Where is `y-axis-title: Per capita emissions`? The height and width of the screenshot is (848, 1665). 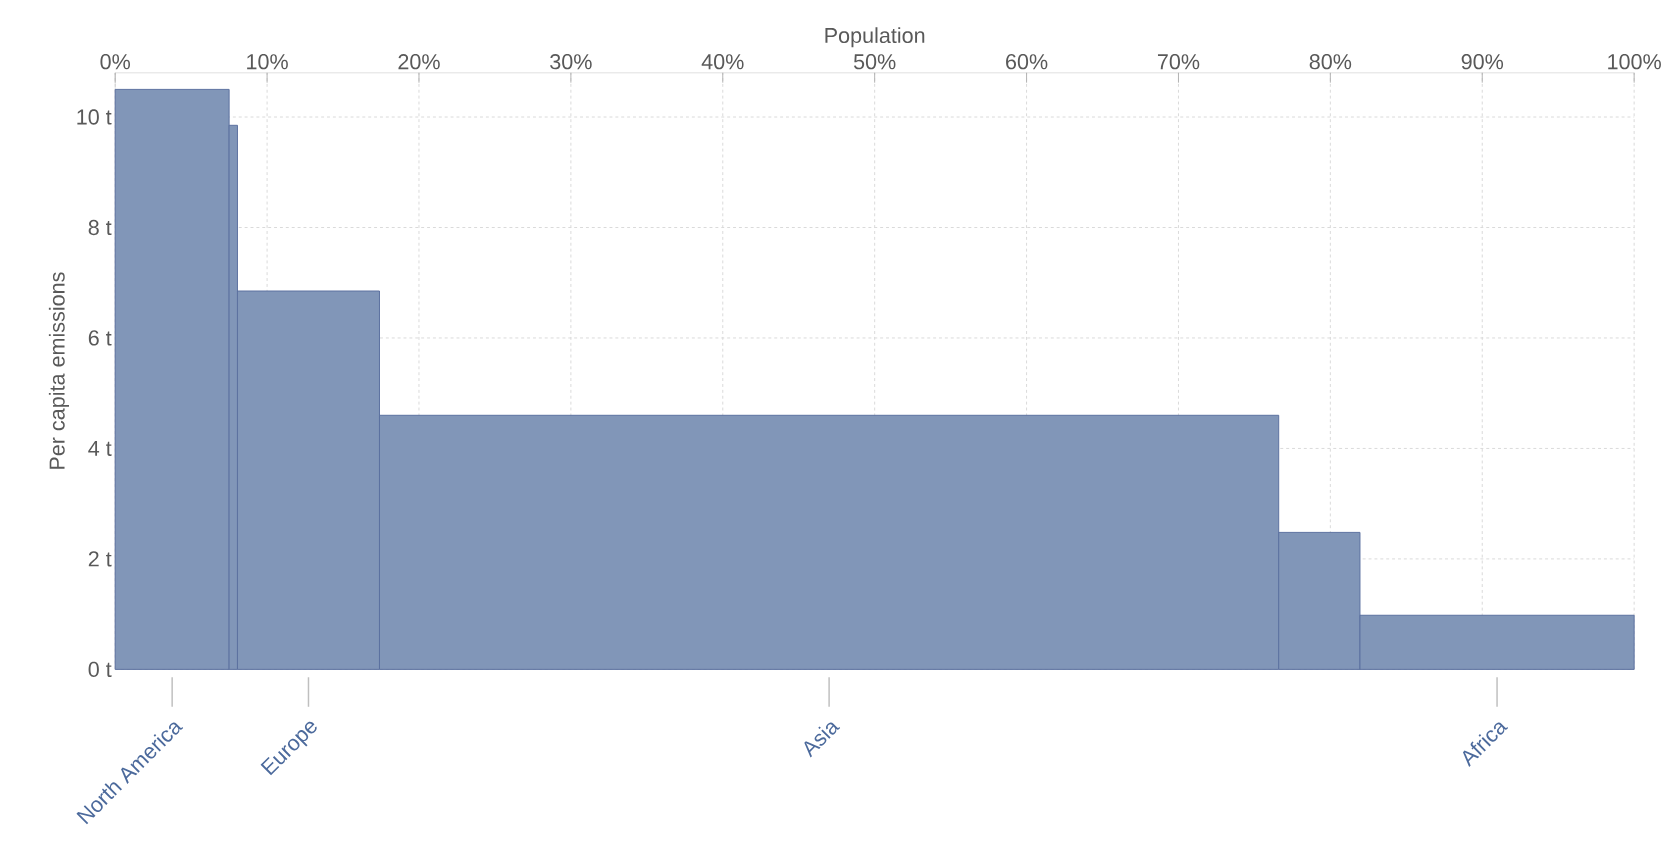
y-axis-title: Per capita emissions is located at coordinates (58, 371).